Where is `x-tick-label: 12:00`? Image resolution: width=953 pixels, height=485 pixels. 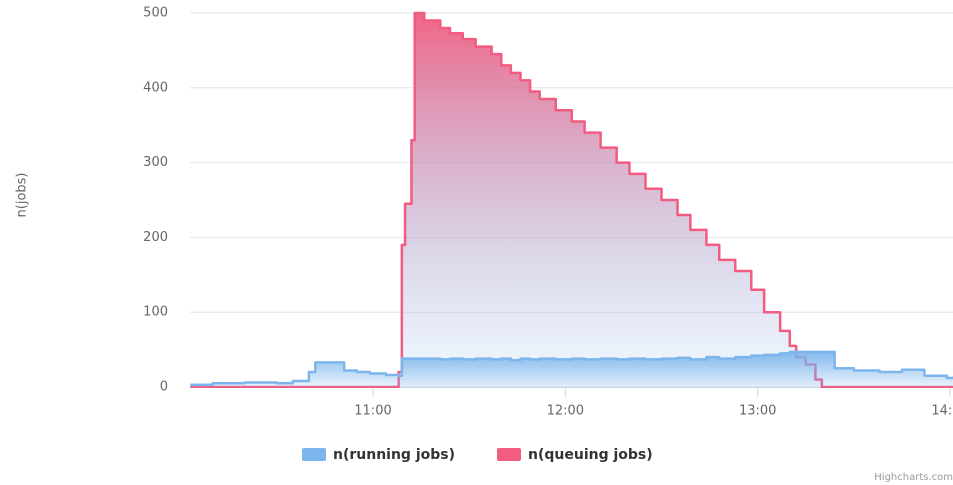 x-tick-label: 12:00 is located at coordinates (565, 411).